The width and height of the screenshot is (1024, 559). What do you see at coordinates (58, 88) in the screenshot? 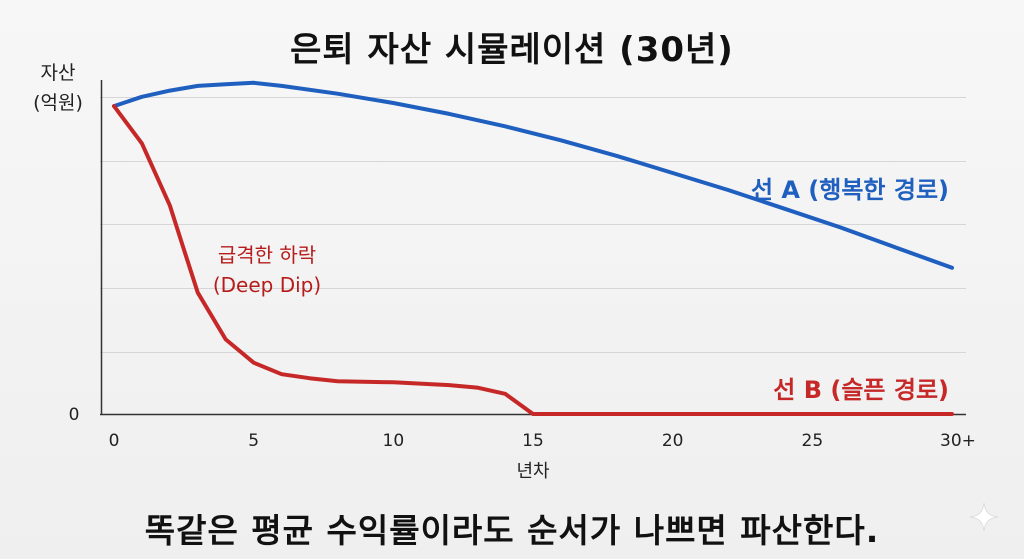
I see `y-axis-label: 자산 (억원)` at bounding box center [58, 88].